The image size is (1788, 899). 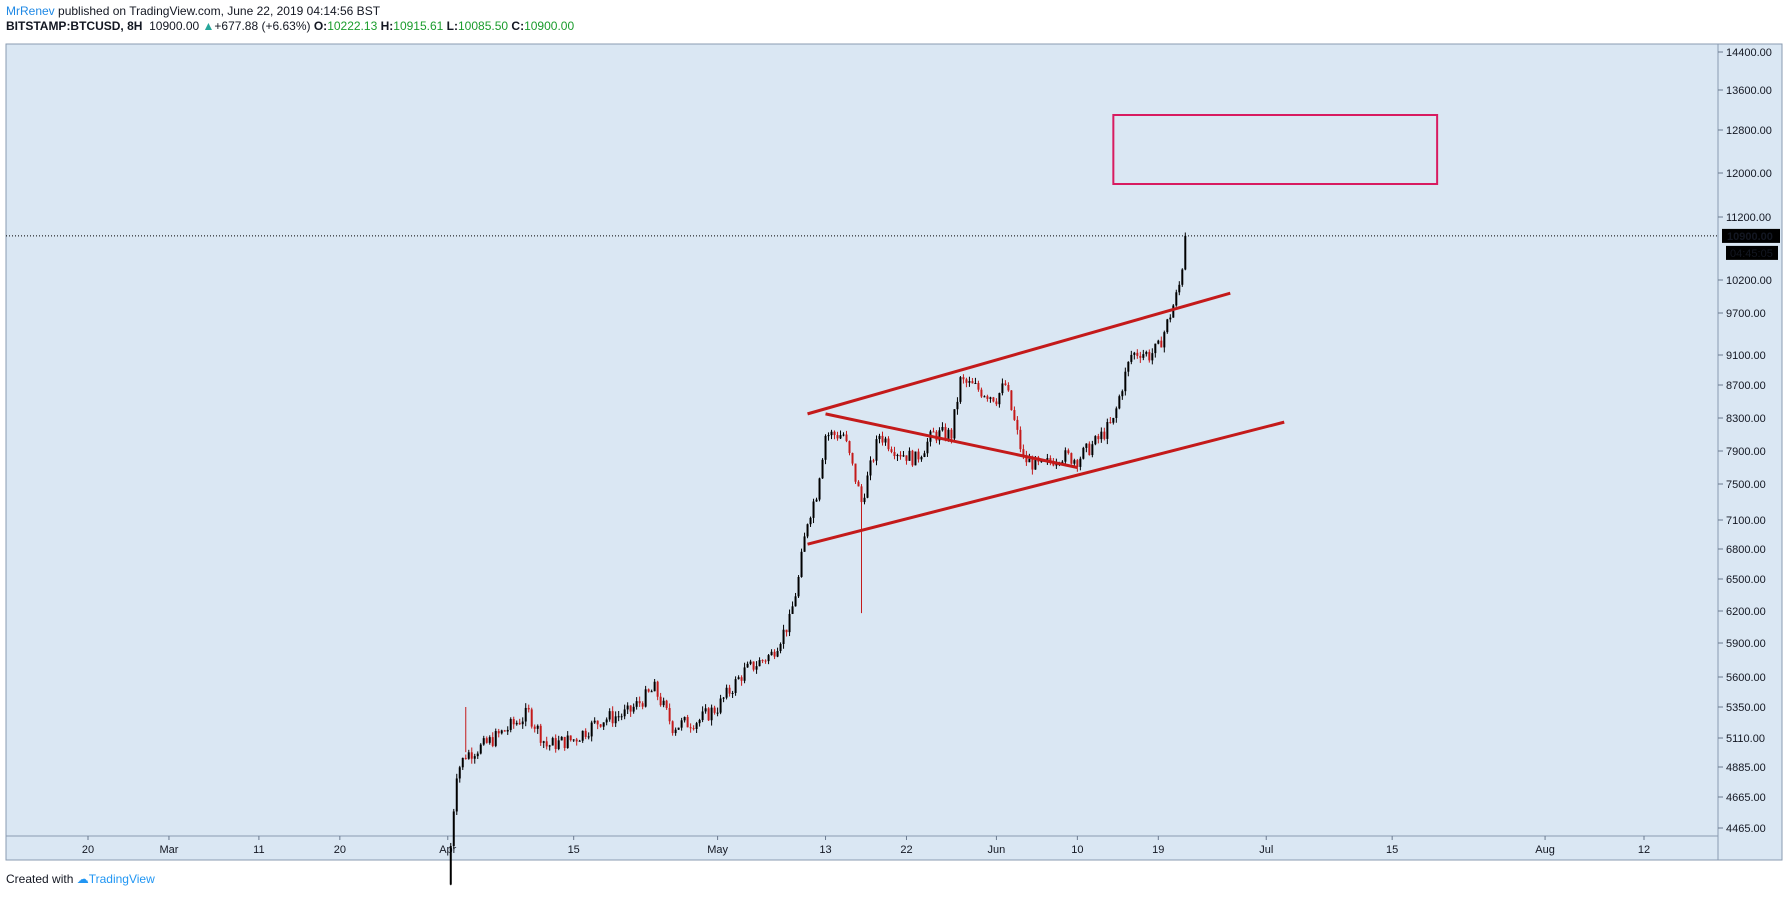 I want to click on symbol-label: BITSTAMP:BTCUSD, 8H, so click(x=74, y=26).